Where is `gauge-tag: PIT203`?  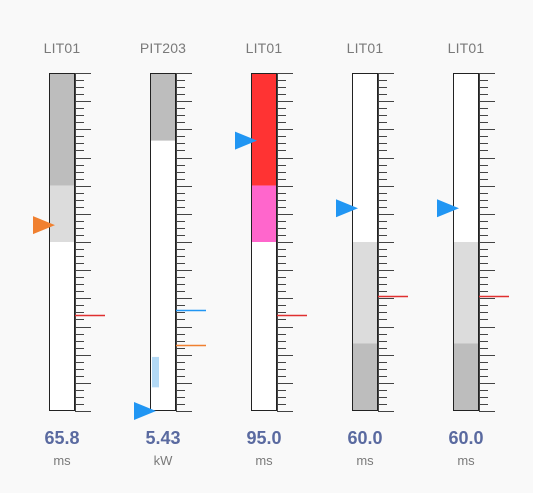
gauge-tag: PIT203 is located at coordinates (163, 48).